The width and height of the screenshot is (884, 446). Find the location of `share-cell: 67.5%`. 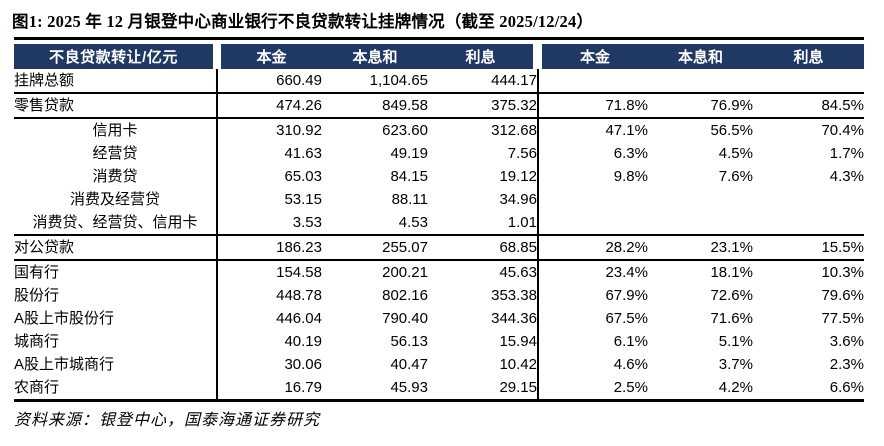

share-cell: 67.5% is located at coordinates (626, 318).